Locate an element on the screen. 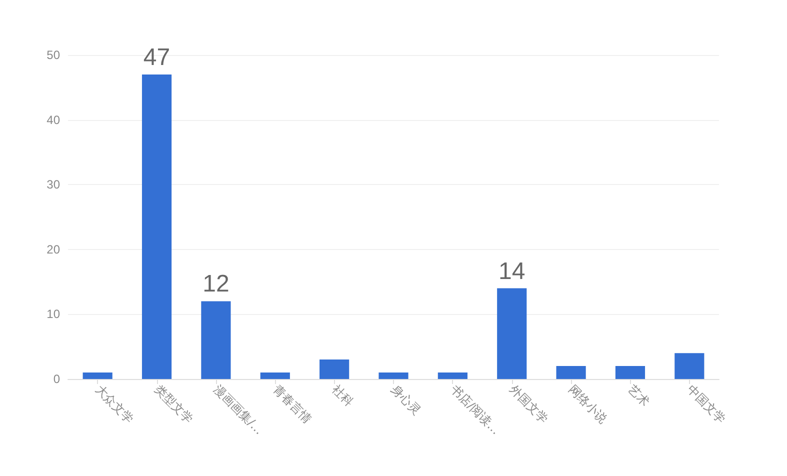 The height and width of the screenshot is (476, 787). y-tick-label: 50 is located at coordinates (53, 55).